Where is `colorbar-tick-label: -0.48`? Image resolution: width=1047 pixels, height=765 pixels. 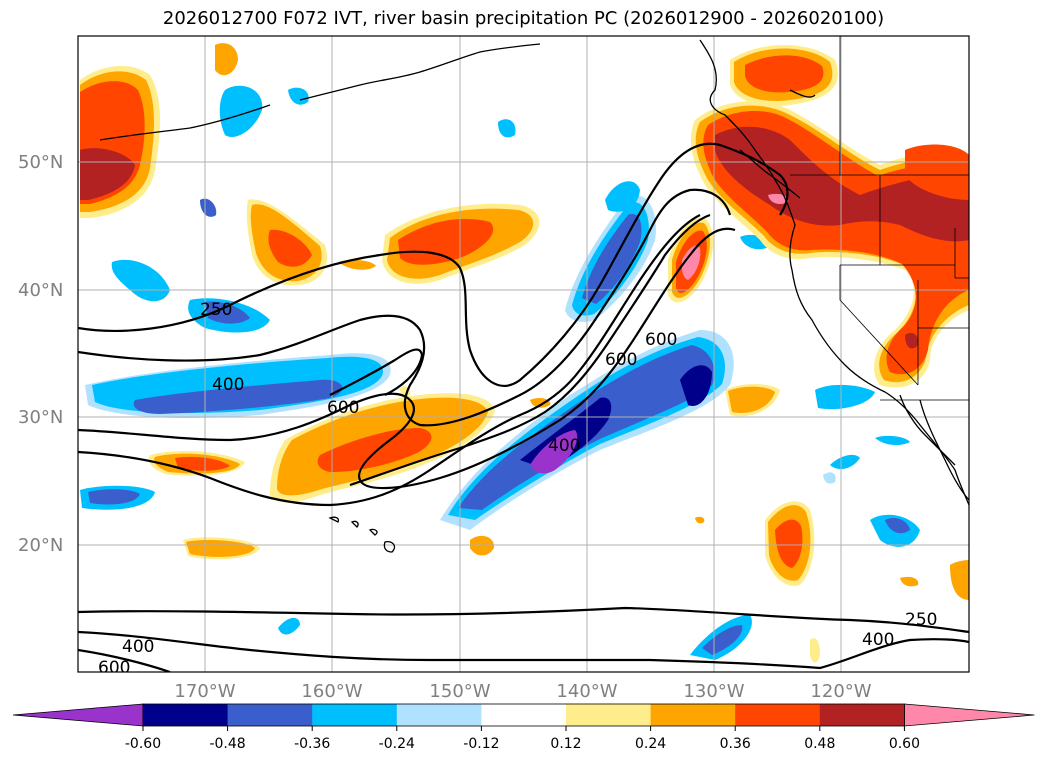
colorbar-tick-label: -0.48 is located at coordinates (227, 744).